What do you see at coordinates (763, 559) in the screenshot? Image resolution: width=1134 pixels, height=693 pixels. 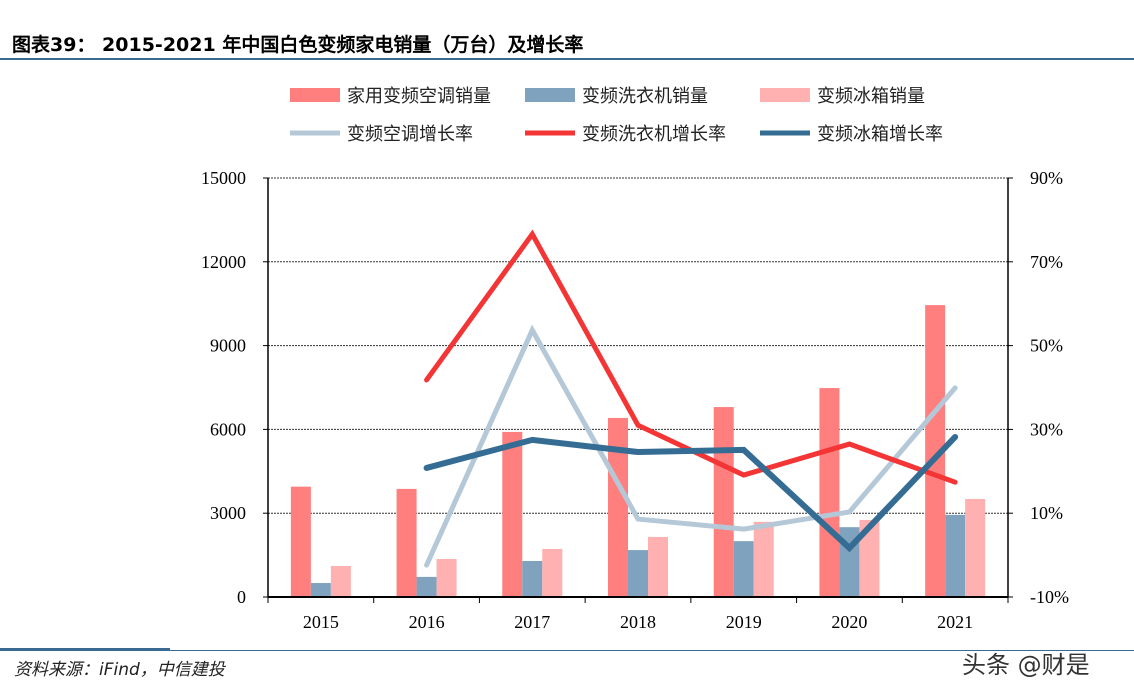 I see `bar-3-2019` at bounding box center [763, 559].